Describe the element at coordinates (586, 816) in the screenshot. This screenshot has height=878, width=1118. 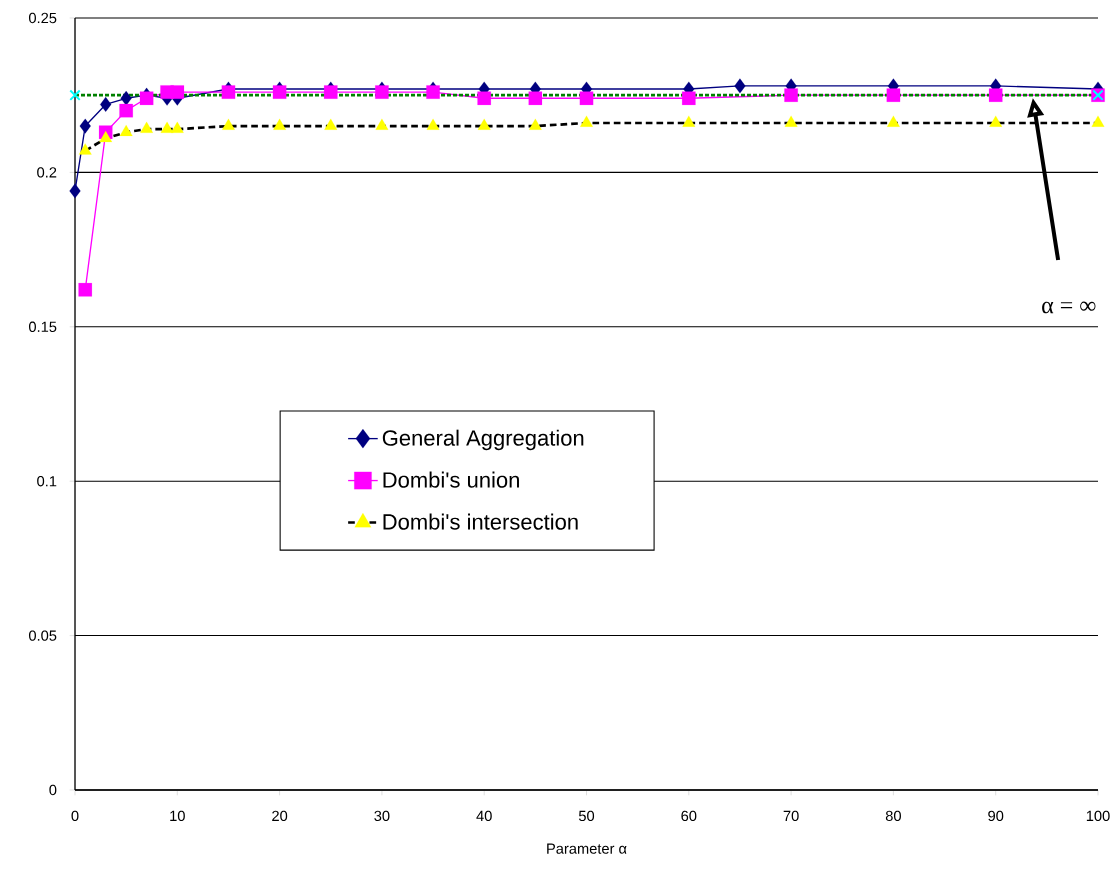
I see `x-tick-label: 50` at that location.